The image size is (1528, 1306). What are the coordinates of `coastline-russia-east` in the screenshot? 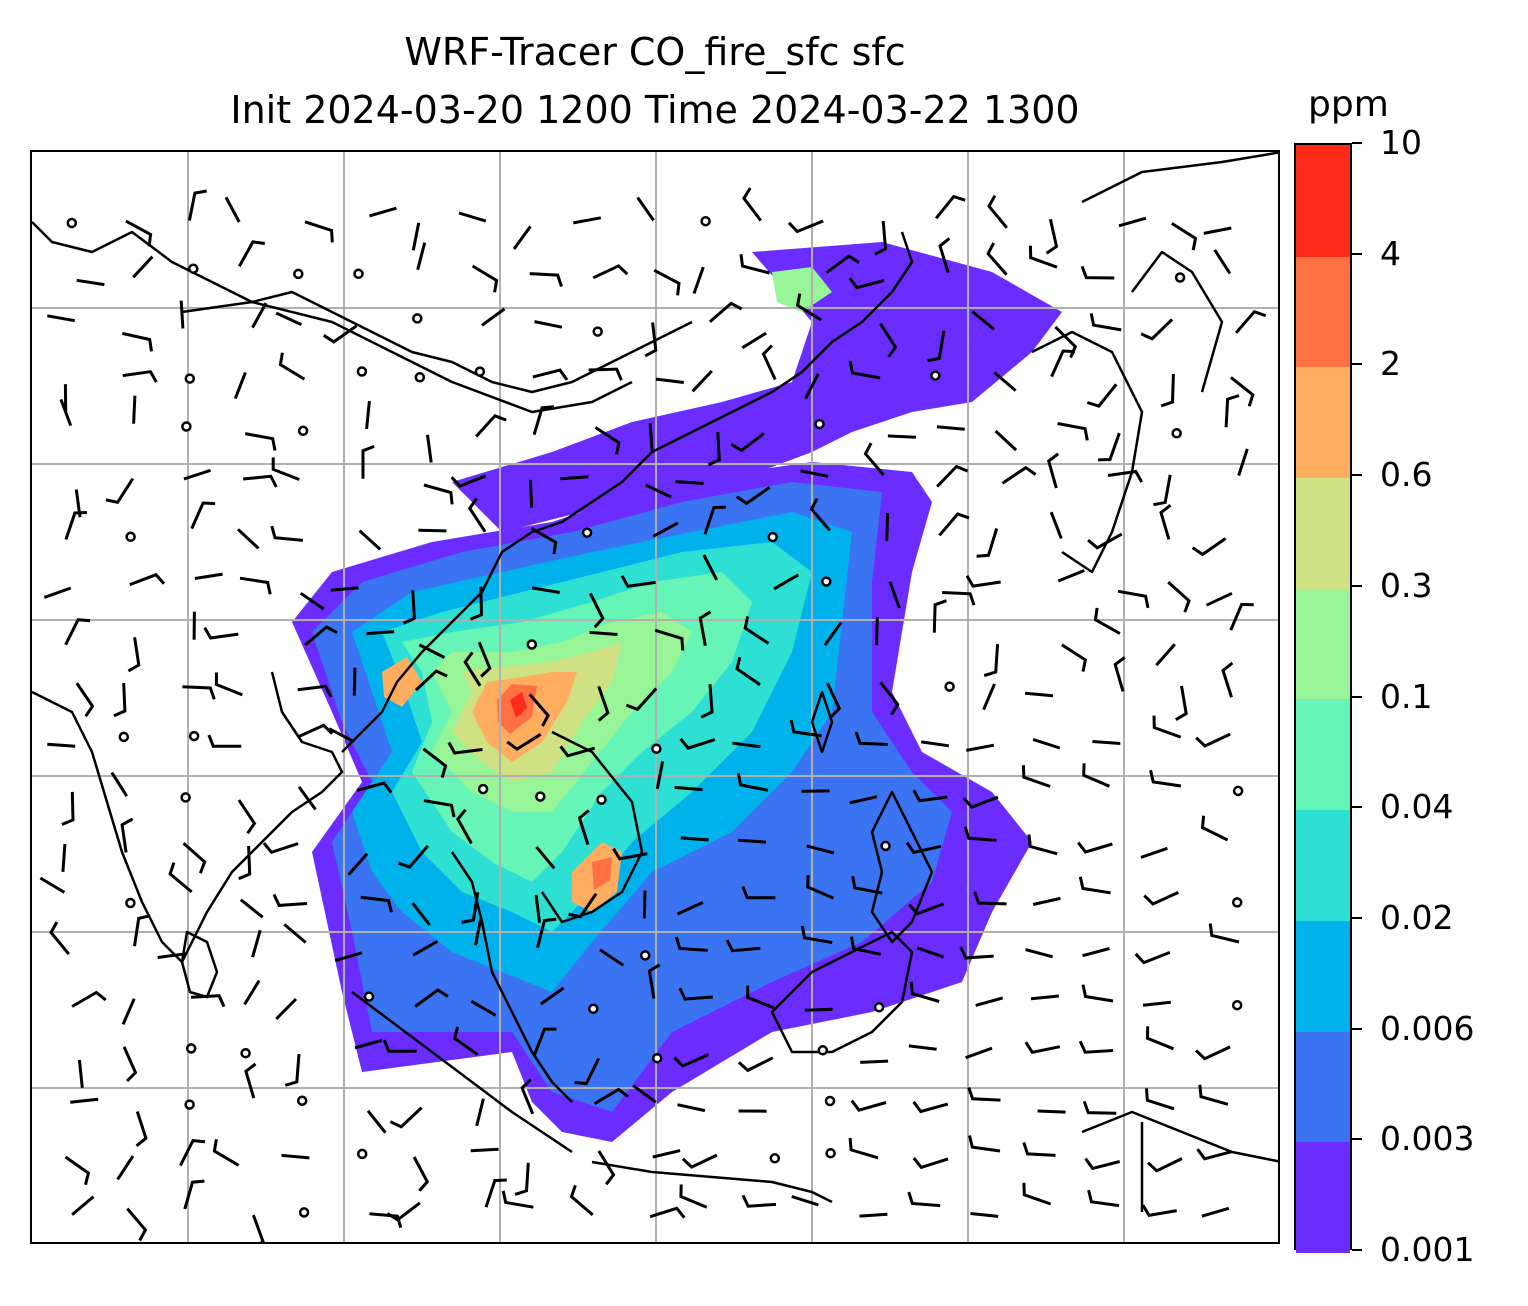 It's located at (1179, 178).